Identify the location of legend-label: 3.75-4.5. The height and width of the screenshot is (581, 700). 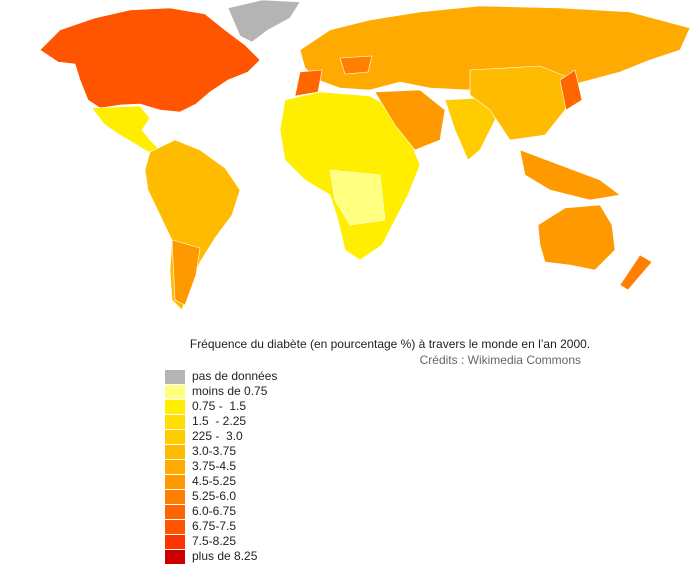
(214, 466).